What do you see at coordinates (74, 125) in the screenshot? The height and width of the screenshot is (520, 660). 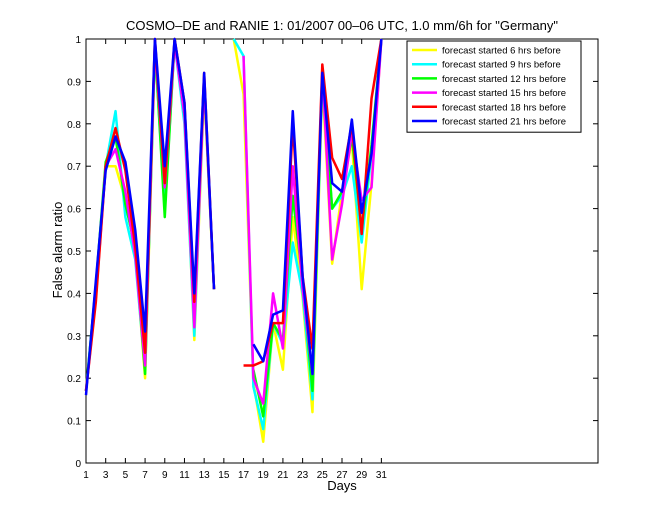 I see `y-tick-label: 0.8` at bounding box center [74, 125].